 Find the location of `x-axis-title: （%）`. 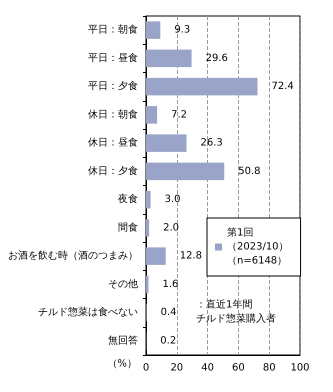

x-axis-title: （%） is located at coordinates (122, 364).